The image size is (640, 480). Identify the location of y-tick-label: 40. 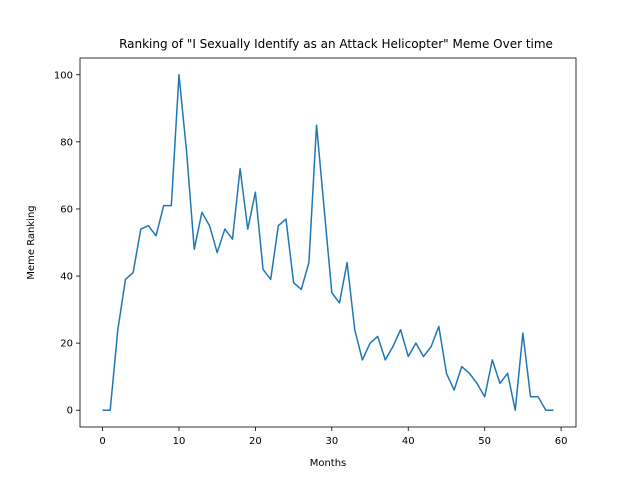
(66, 277).